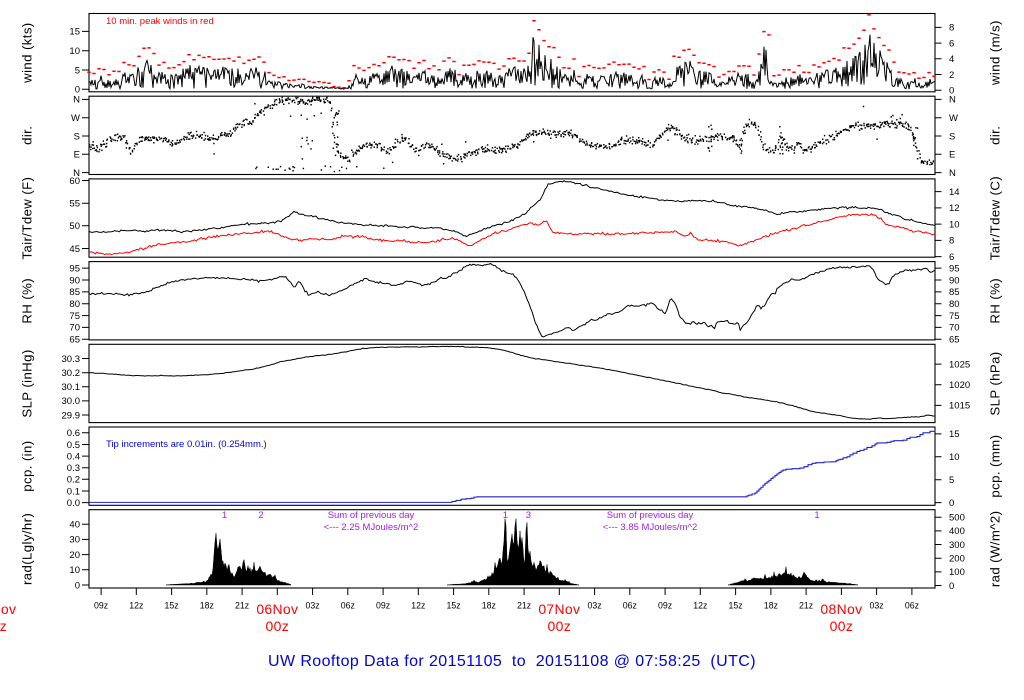 The height and width of the screenshot is (700, 1024). Describe the element at coordinates (74, 204) in the screenshot. I see `svg-text: 55` at that location.